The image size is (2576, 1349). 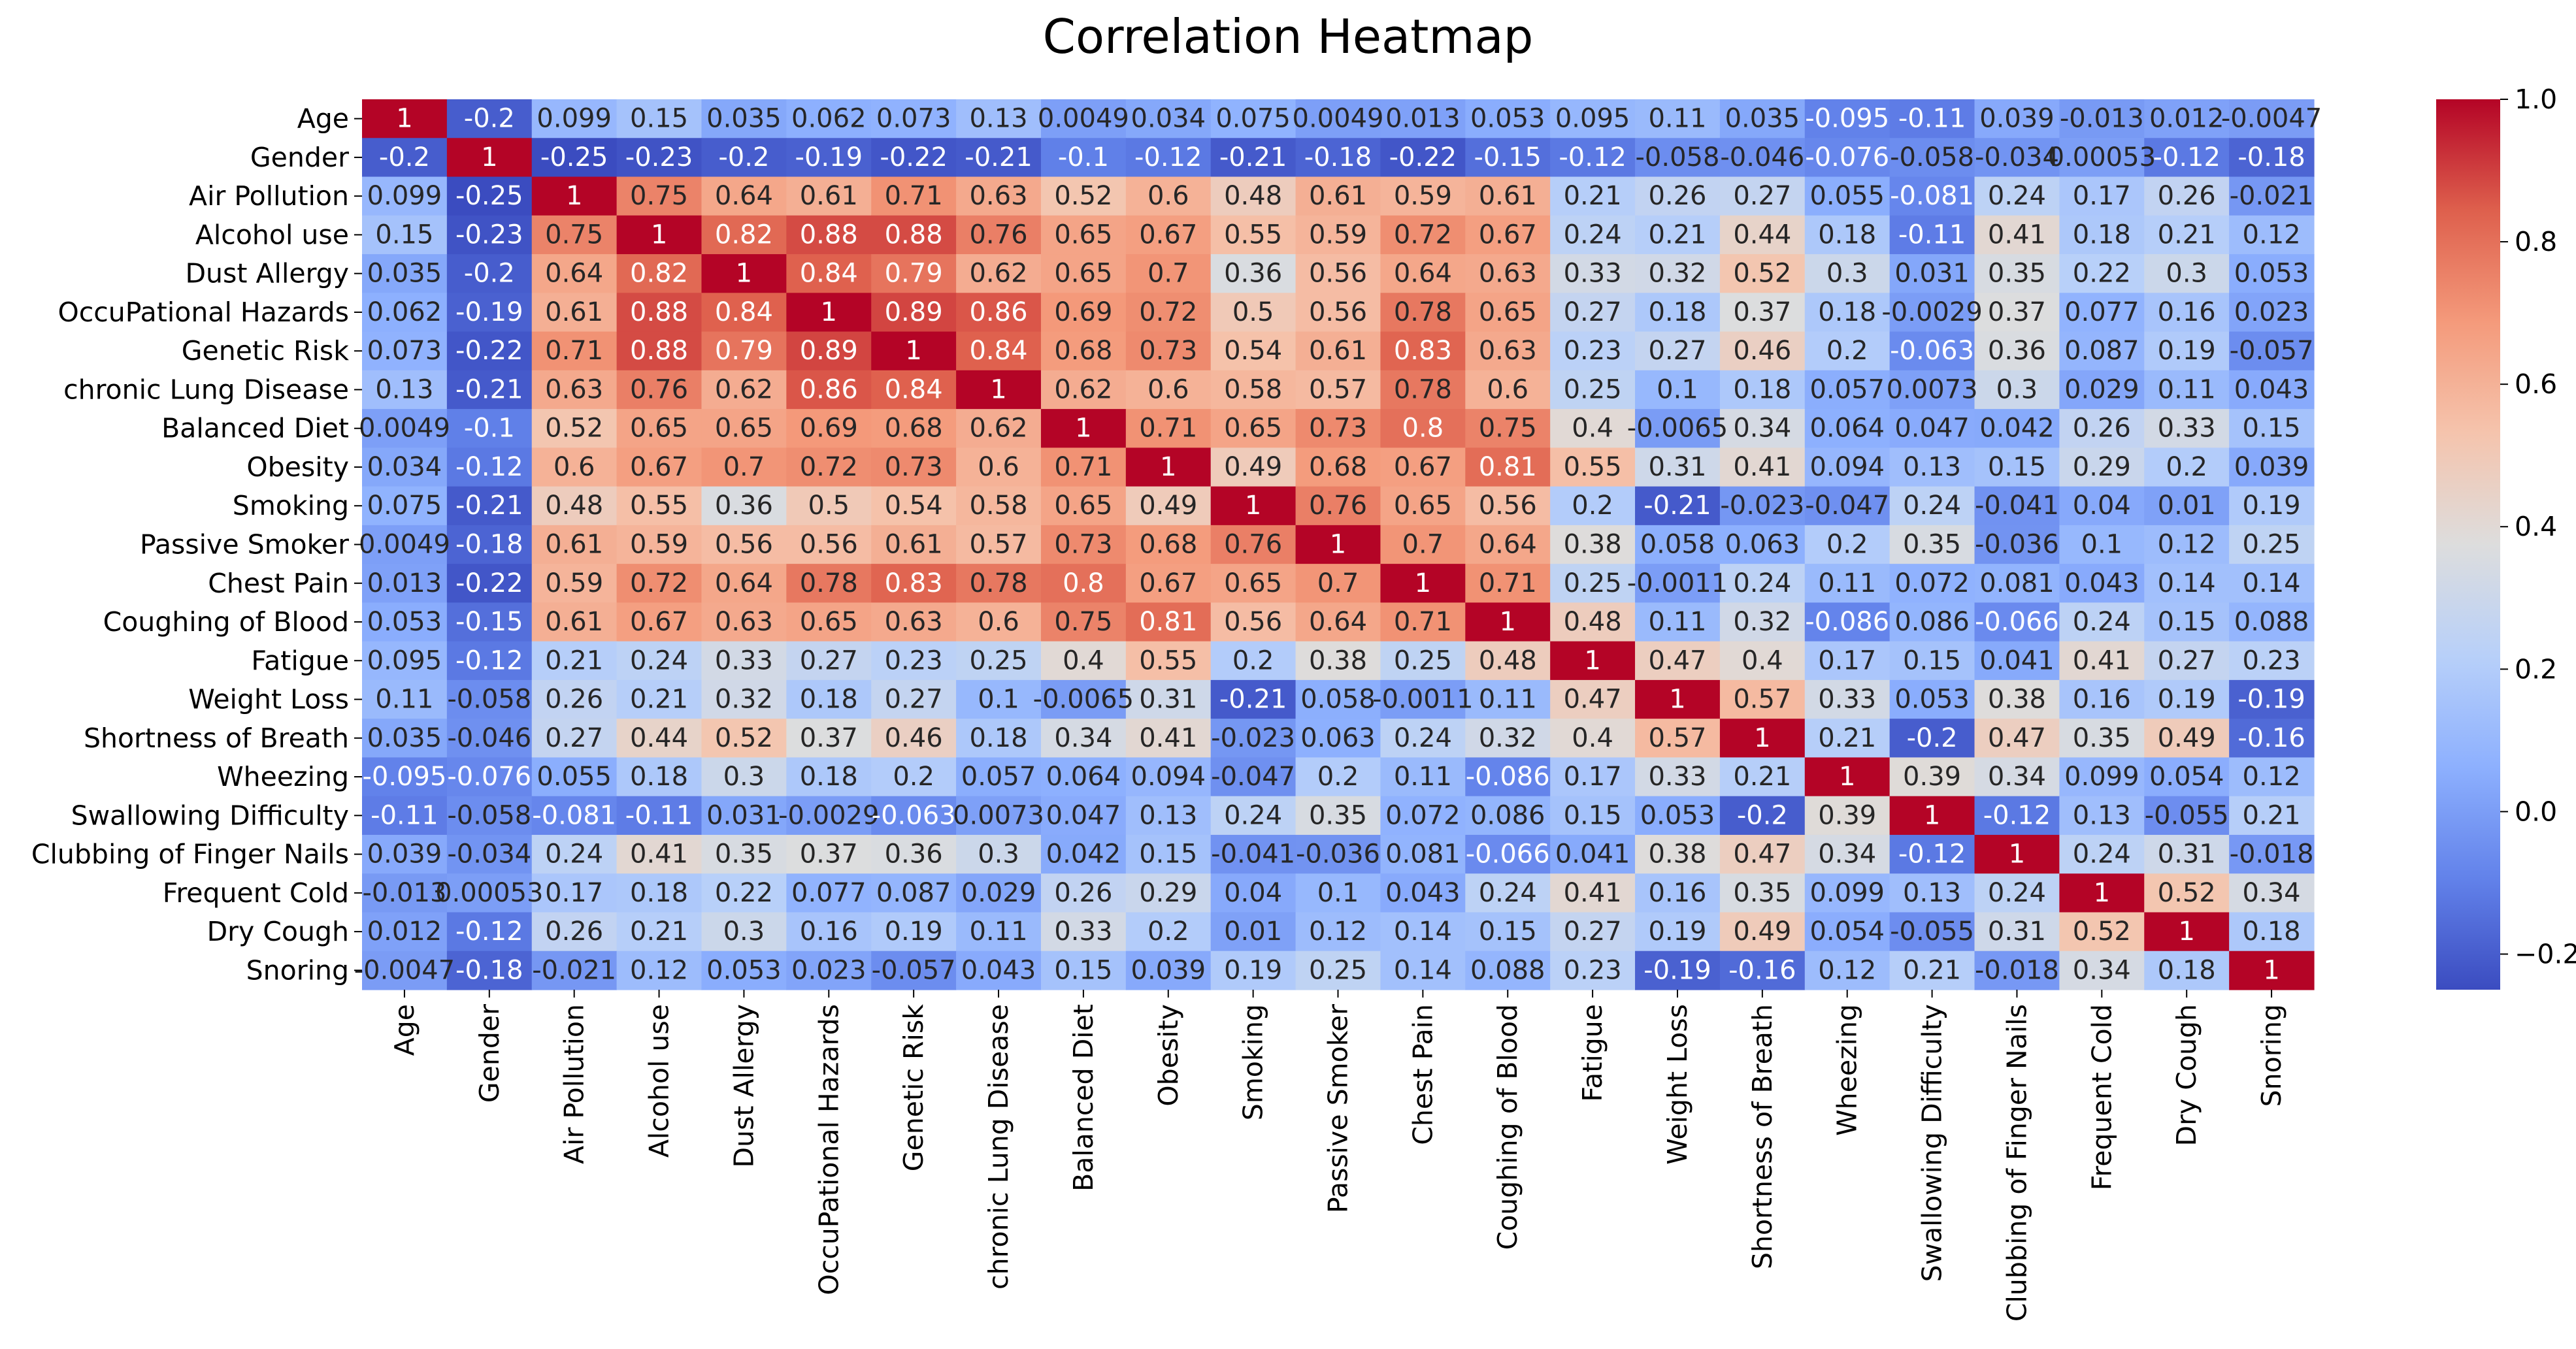 I want to click on chart-title: Correlation Heatmap, so click(x=1288, y=36).